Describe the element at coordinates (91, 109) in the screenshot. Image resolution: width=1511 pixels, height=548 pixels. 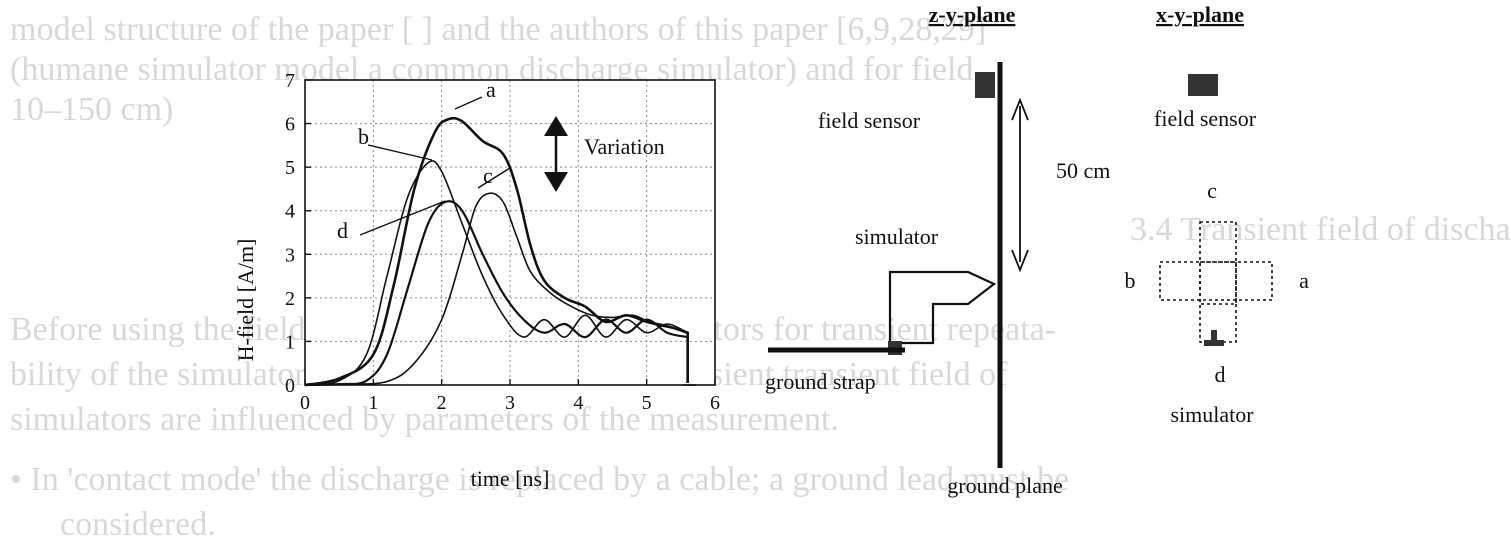
I see `bg-line-3: 10–150 cm)` at that location.